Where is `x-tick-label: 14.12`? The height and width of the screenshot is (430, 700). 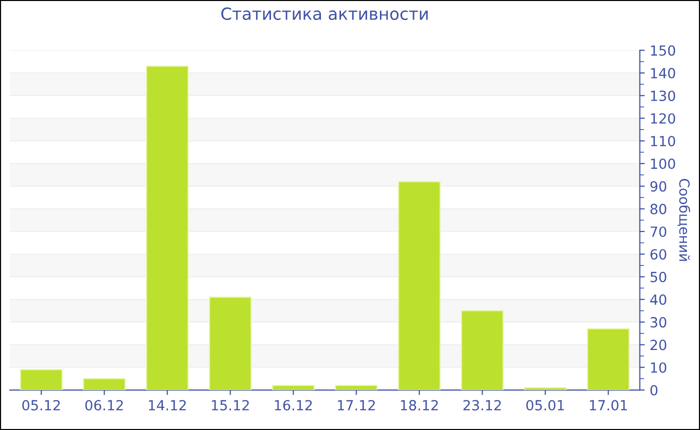
x-tick-label: 14.12 is located at coordinates (167, 405).